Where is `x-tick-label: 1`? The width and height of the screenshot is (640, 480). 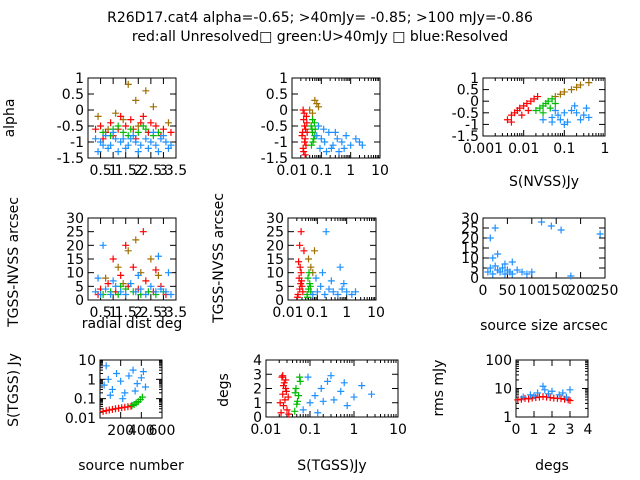 x-tick-label: 1 is located at coordinates (350, 171).